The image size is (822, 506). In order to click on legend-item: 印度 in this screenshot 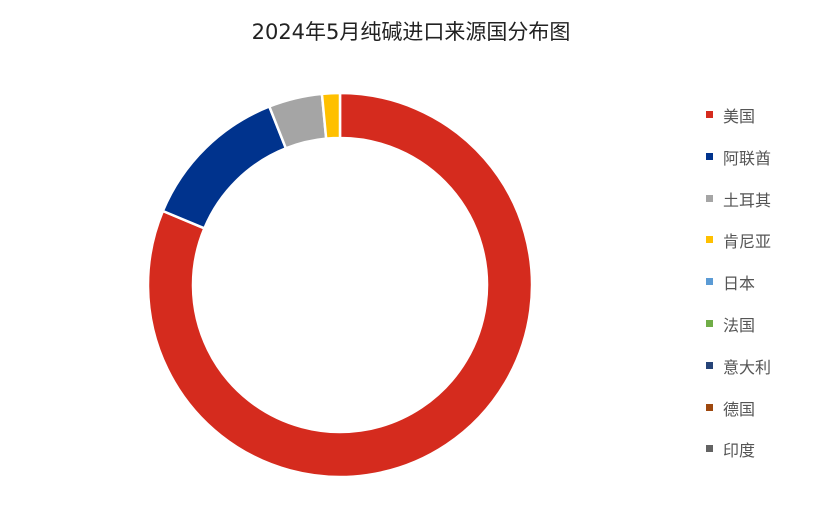, I will do `click(738, 458)`.